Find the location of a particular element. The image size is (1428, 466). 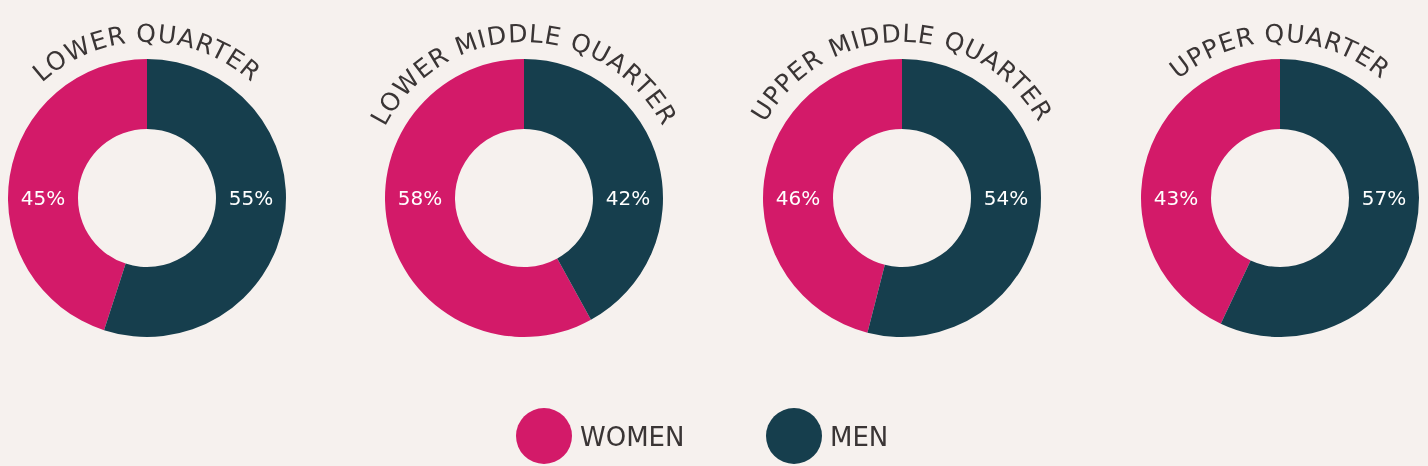

data-label: 46% is located at coordinates (798, 198).